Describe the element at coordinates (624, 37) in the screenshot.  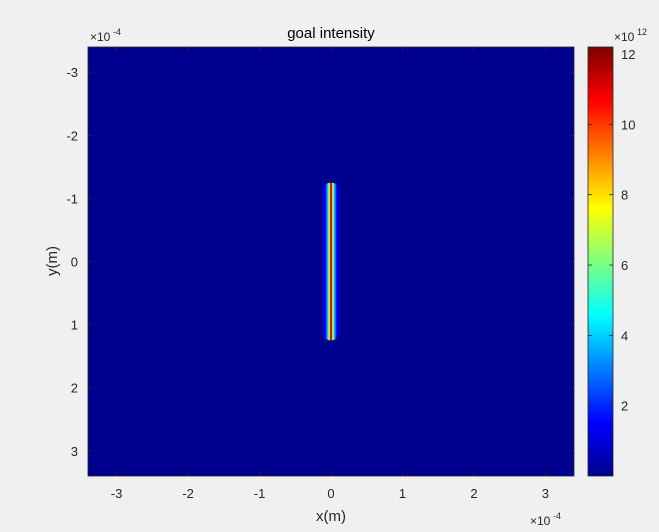
I see `colorbar-exponent-base: ×10` at that location.